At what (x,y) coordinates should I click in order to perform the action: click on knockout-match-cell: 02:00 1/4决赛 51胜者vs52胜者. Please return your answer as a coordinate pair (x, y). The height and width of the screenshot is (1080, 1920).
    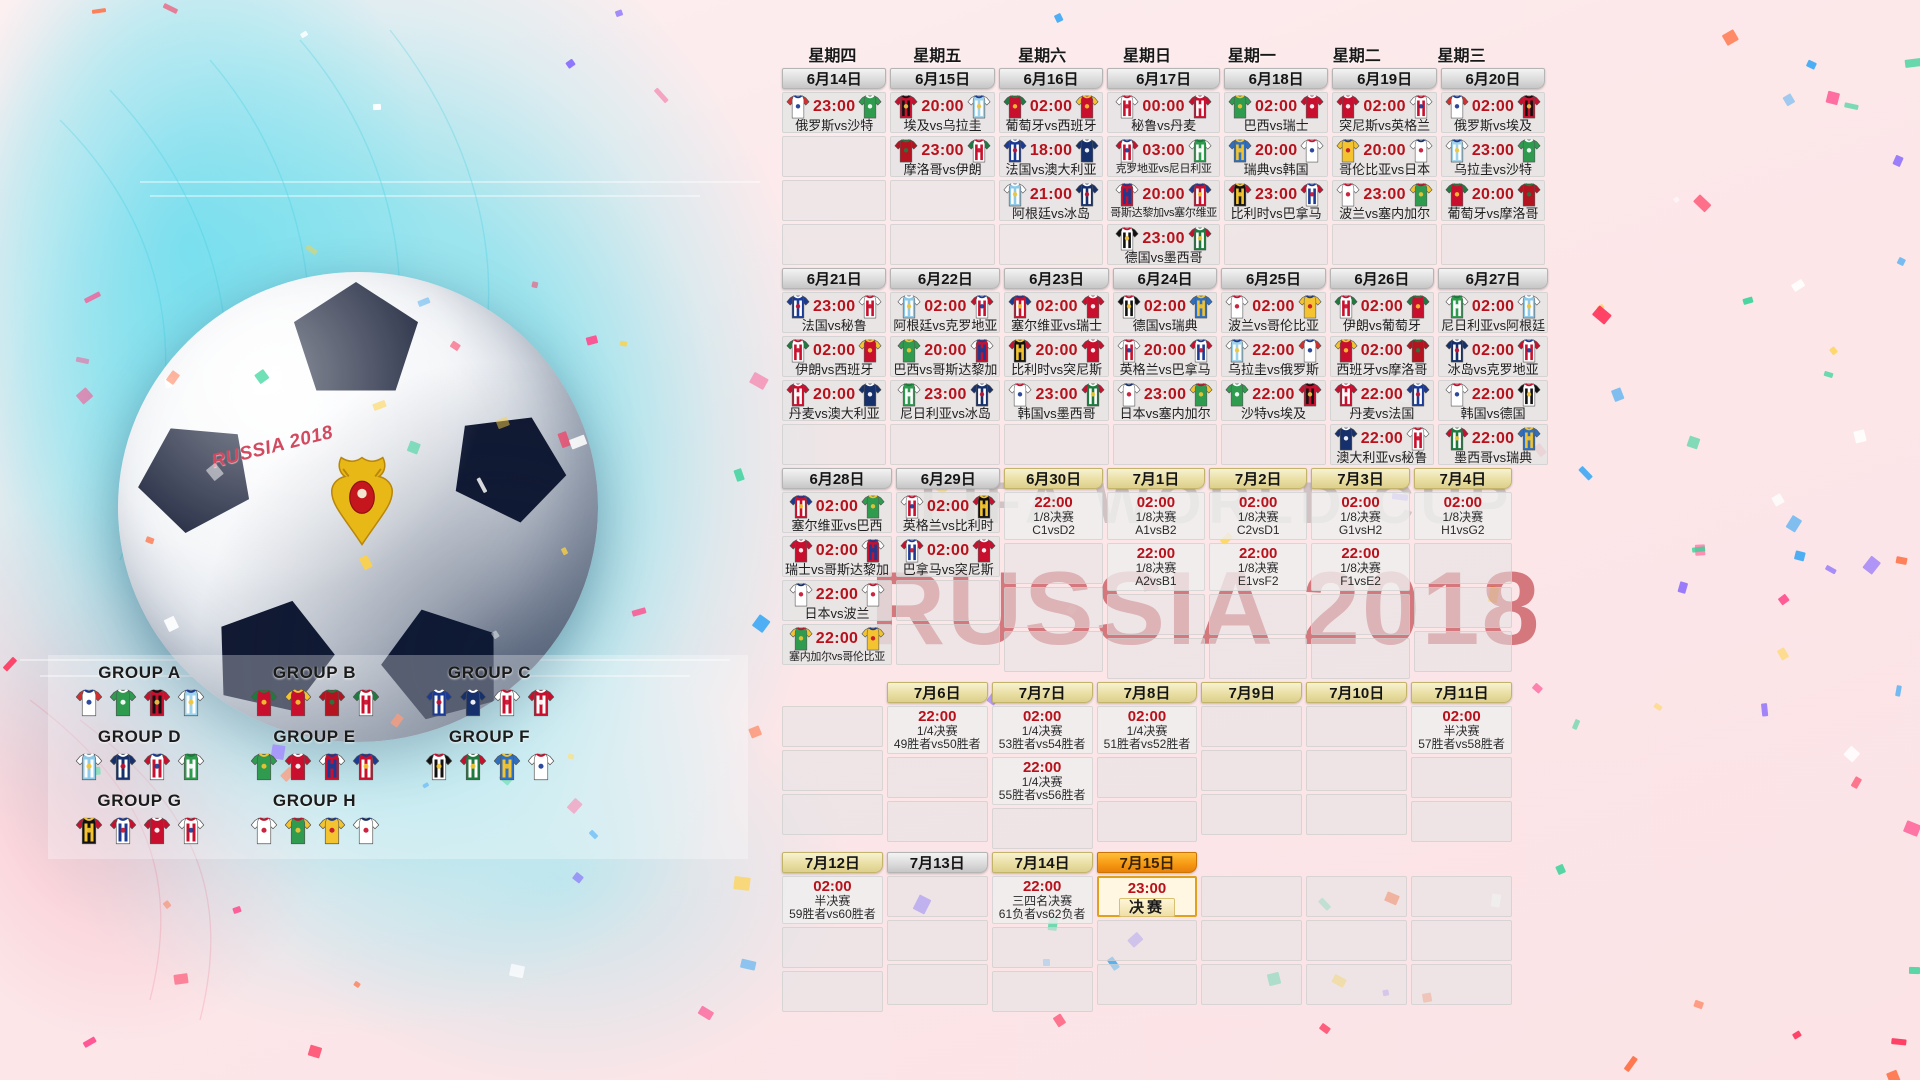
    Looking at the image, I should click on (1147, 730).